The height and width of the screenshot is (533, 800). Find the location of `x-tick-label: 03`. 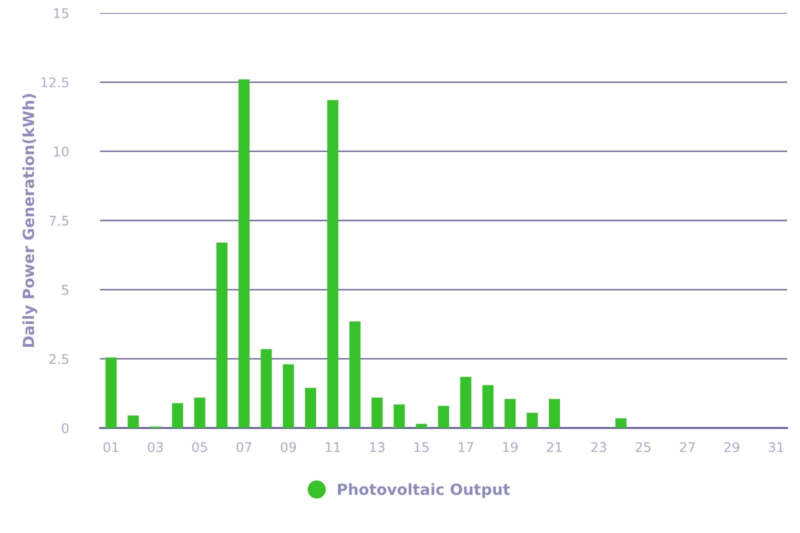

x-tick-label: 03 is located at coordinates (155, 447).